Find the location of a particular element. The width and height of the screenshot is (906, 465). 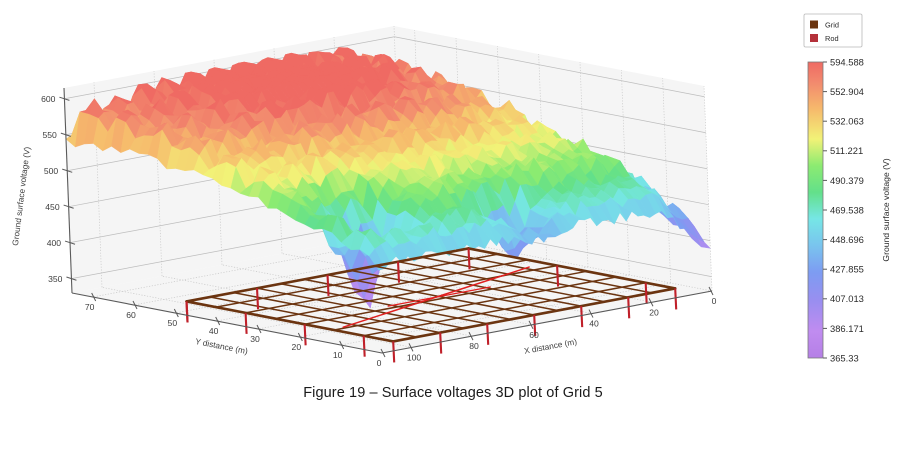

colorbar-tick-label: 448.696 is located at coordinates (847, 239).